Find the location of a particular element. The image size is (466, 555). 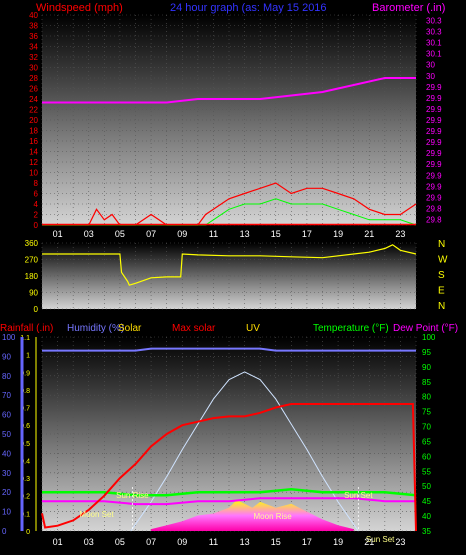

wind-y-tick-label: 20 is located at coordinates (33, 120).